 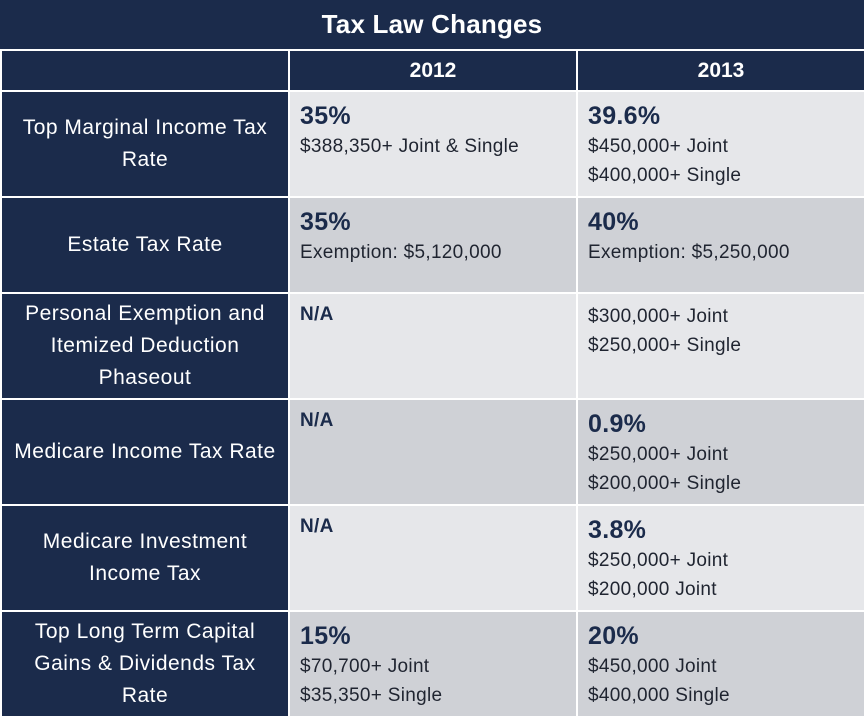 What do you see at coordinates (720, 70) in the screenshot?
I see `year-2013-header: 2013` at bounding box center [720, 70].